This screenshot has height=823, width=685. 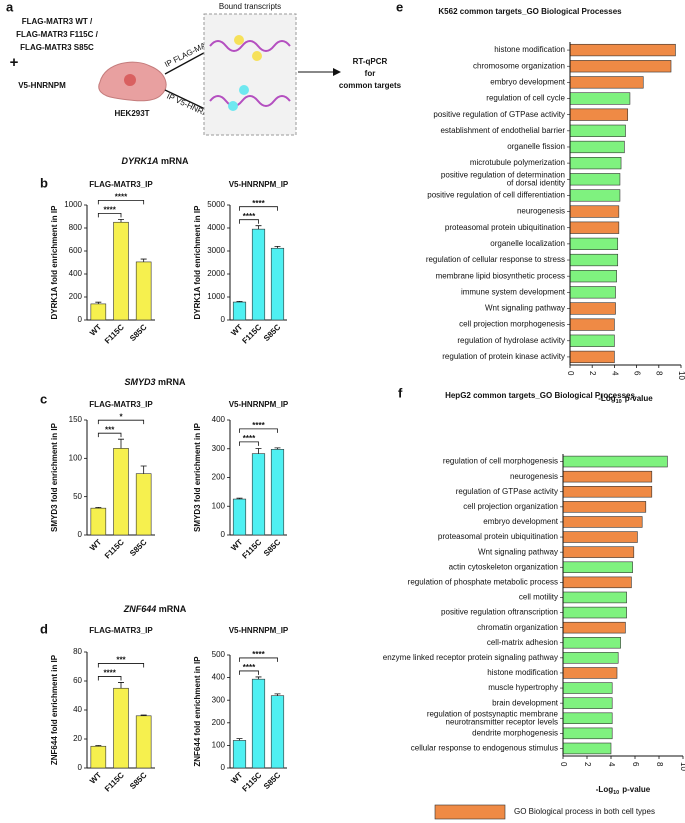 I want to click on gene-header: SMYD3 mRNA, so click(x=155, y=382).